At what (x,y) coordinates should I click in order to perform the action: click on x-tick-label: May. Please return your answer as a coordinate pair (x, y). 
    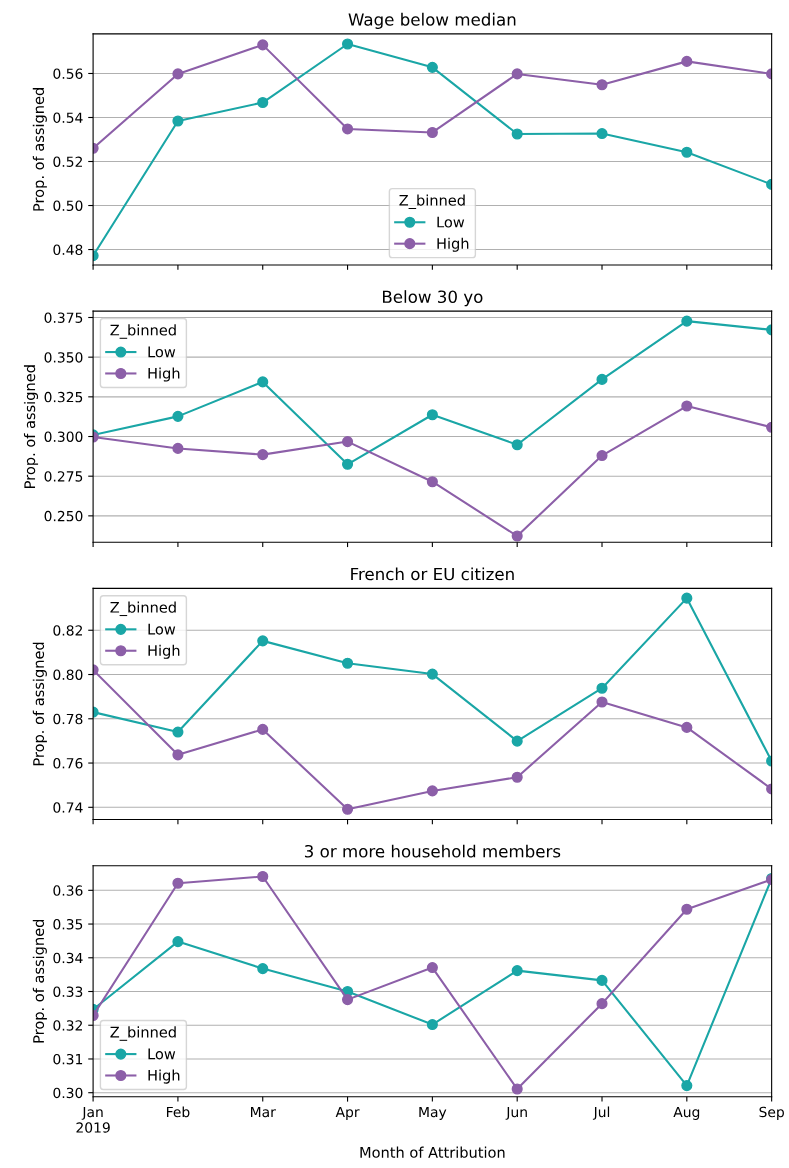
    Looking at the image, I should click on (433, 1113).